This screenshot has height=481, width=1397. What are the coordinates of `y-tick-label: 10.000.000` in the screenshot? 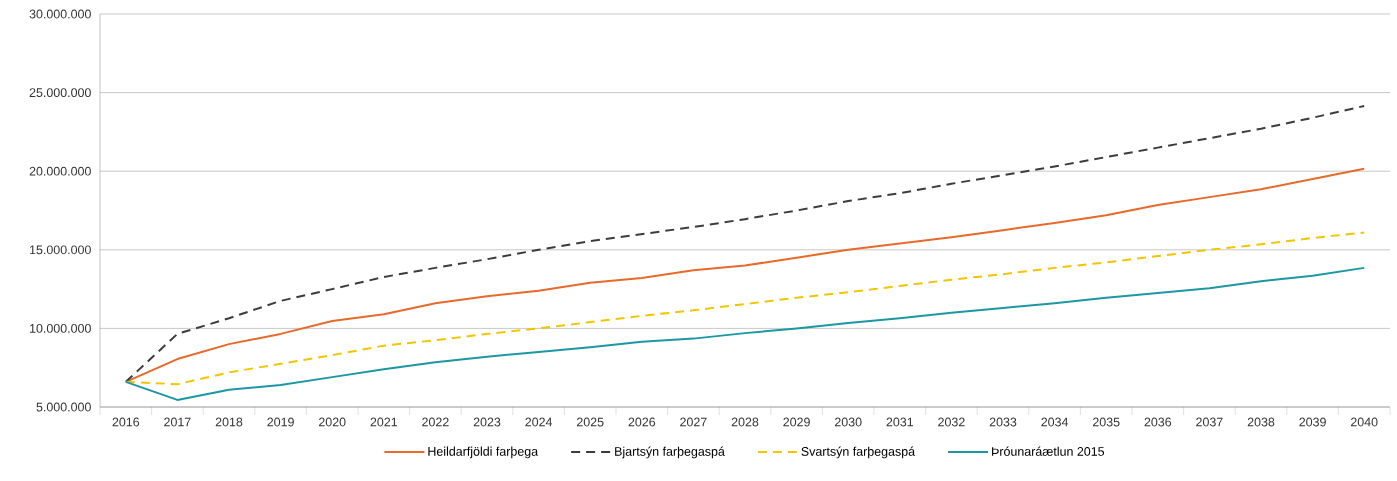 It's located at (60, 328).